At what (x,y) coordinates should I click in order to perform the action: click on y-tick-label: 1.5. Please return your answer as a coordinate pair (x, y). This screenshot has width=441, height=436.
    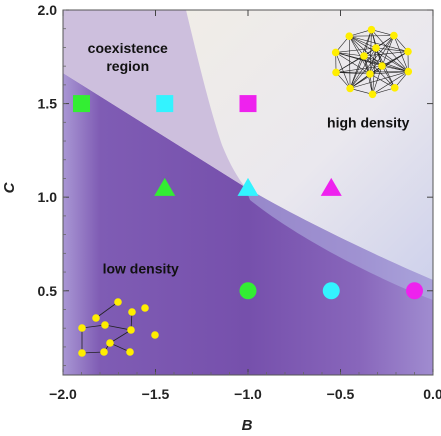
    Looking at the image, I should click on (48, 104).